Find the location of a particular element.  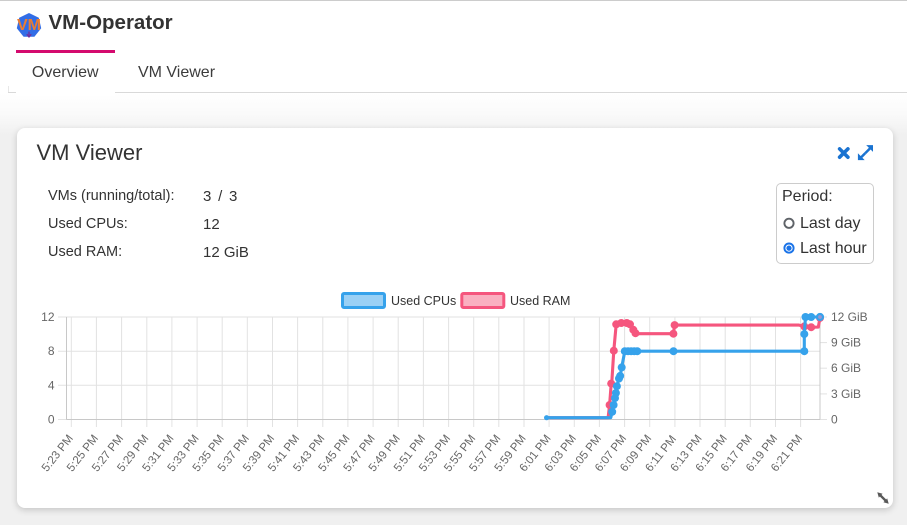

svg-text: Used RAM is located at coordinates (540, 301).